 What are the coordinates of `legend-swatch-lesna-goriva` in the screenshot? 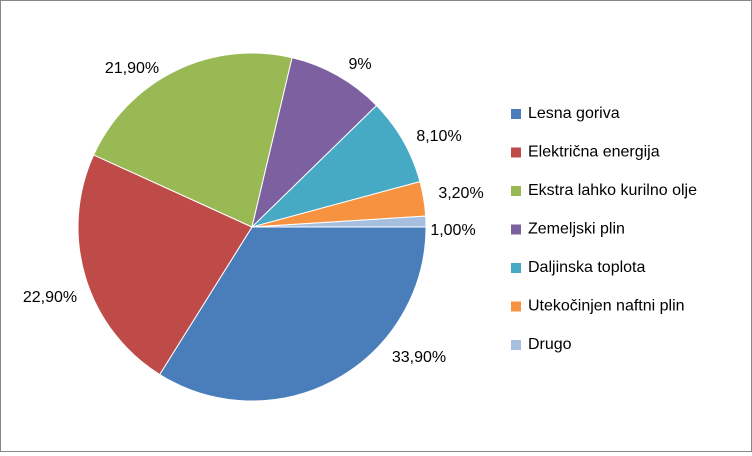 It's located at (516, 114).